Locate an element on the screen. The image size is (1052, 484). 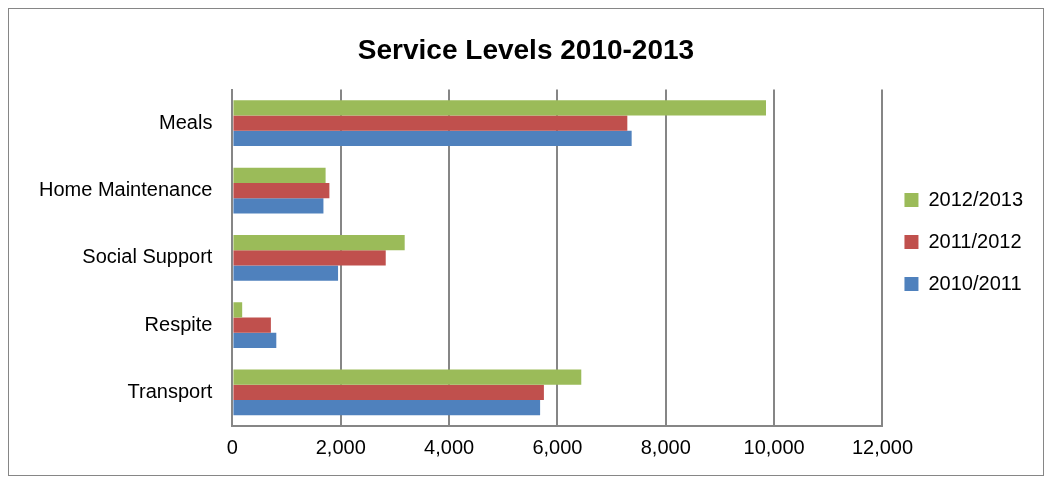
x-tick-label: 4,000 is located at coordinates (449, 446).